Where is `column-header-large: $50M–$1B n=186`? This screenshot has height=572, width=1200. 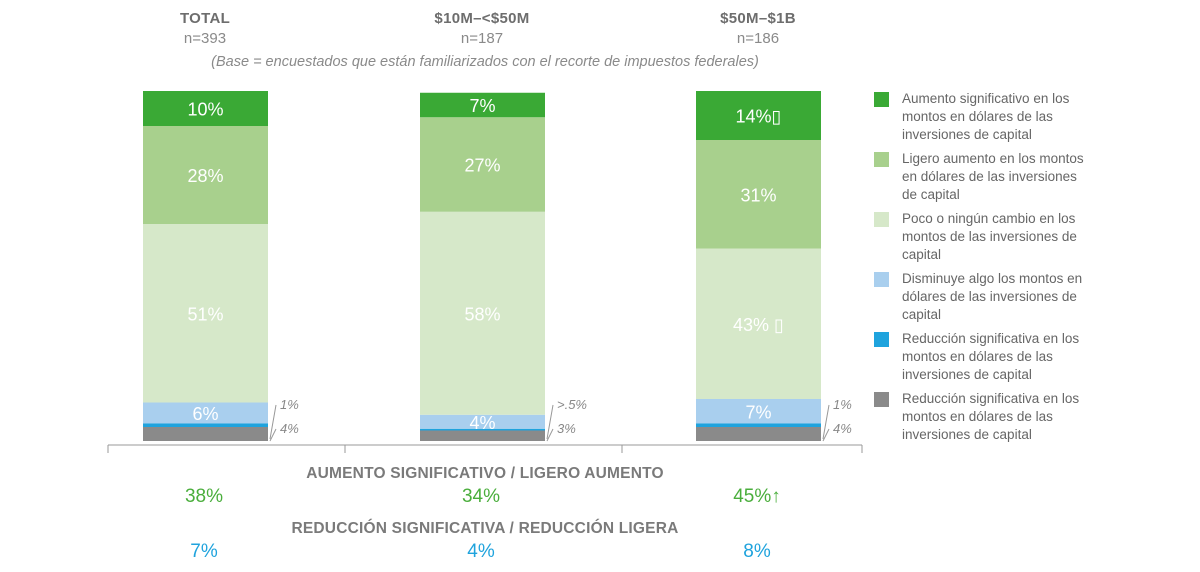 column-header-large: $50M–$1B n=186 is located at coordinates (758, 28).